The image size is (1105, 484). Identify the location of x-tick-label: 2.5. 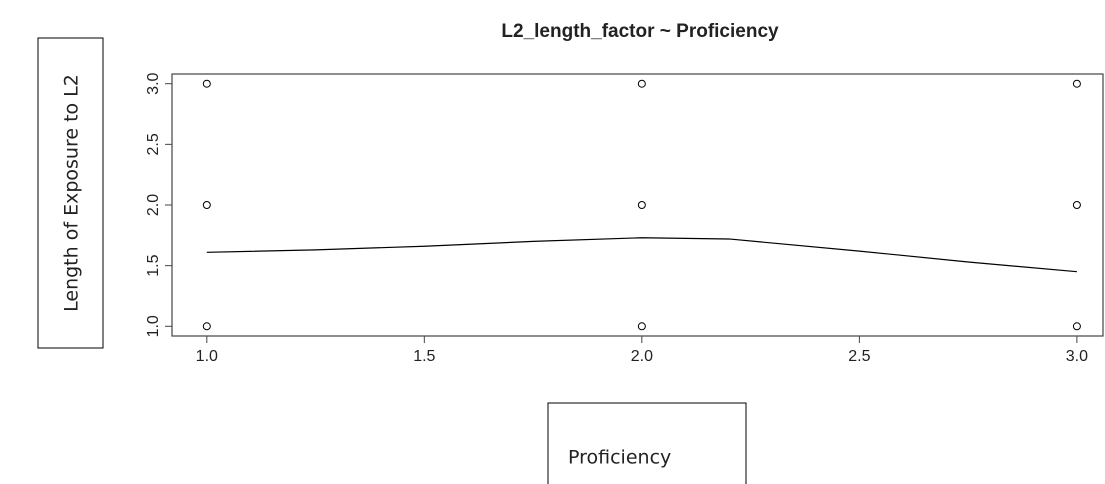
(859, 356).